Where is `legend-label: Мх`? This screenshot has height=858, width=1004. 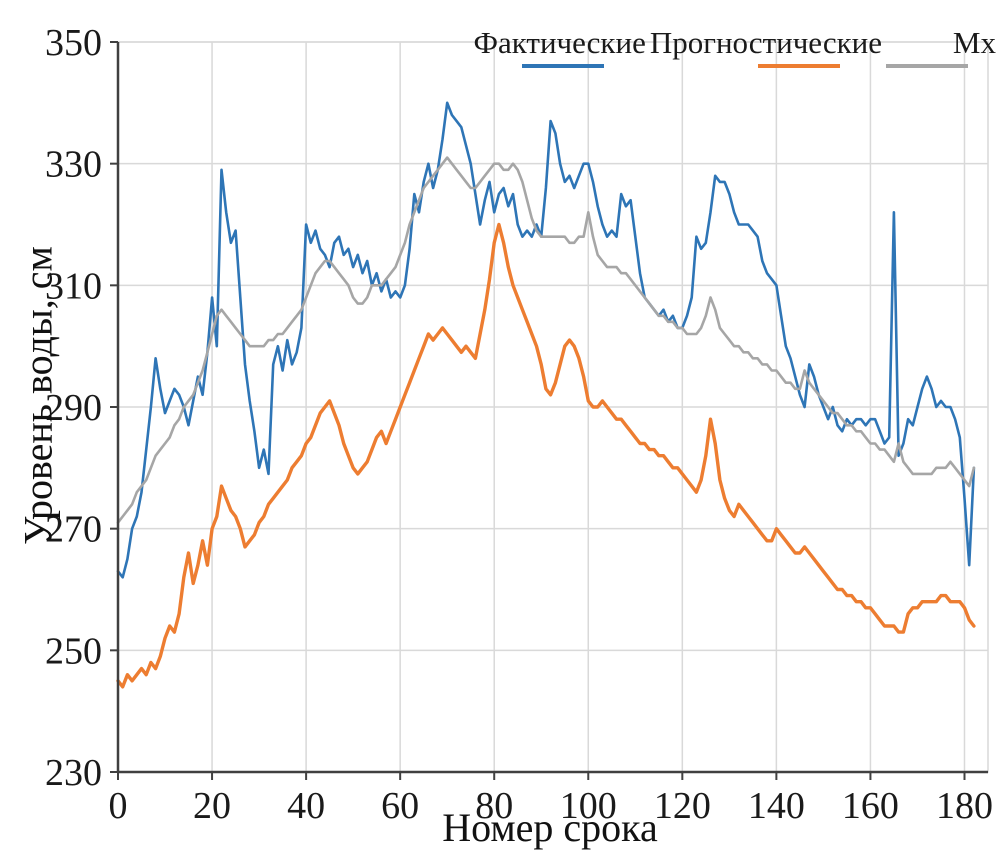 legend-label: Мх is located at coordinates (974, 42).